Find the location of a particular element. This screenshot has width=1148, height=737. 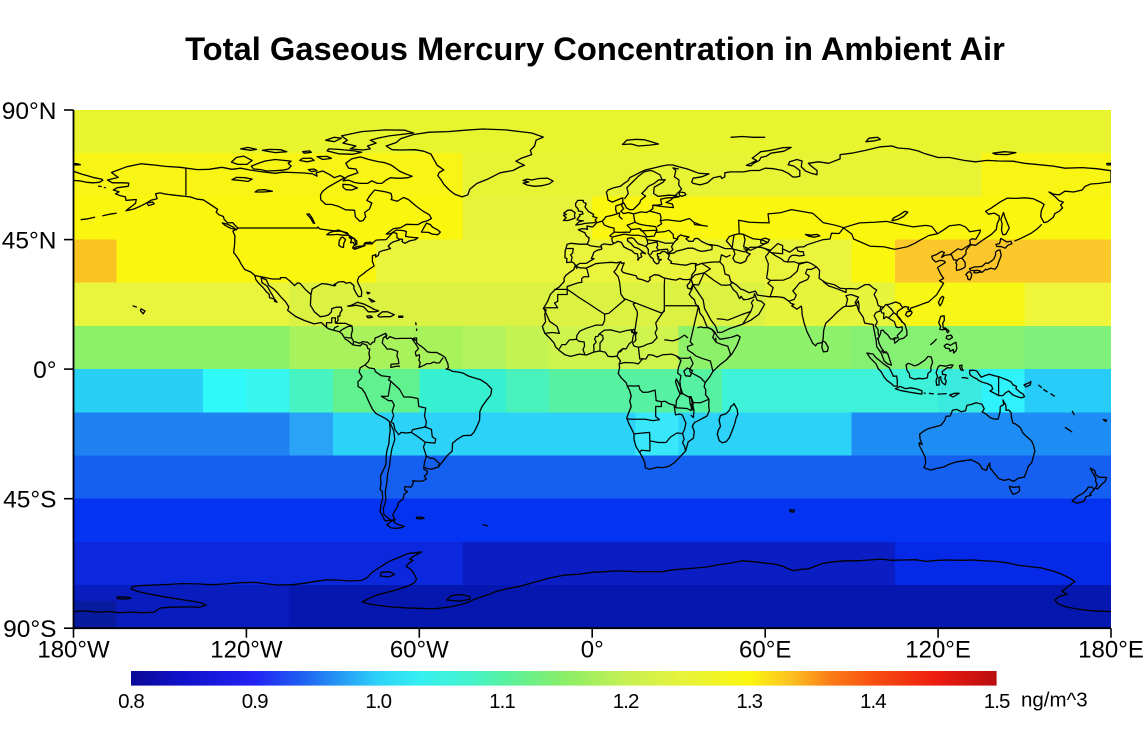

svg-text: 1.3 is located at coordinates (749, 701).